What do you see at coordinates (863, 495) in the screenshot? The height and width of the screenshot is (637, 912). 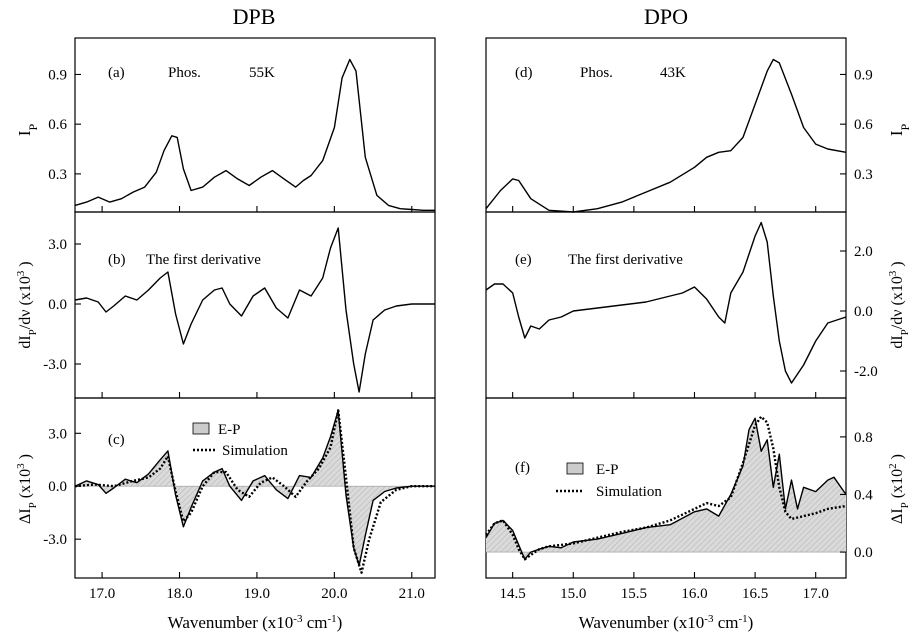 I see `panel-f-ytick-label: 0.4` at bounding box center [863, 495].